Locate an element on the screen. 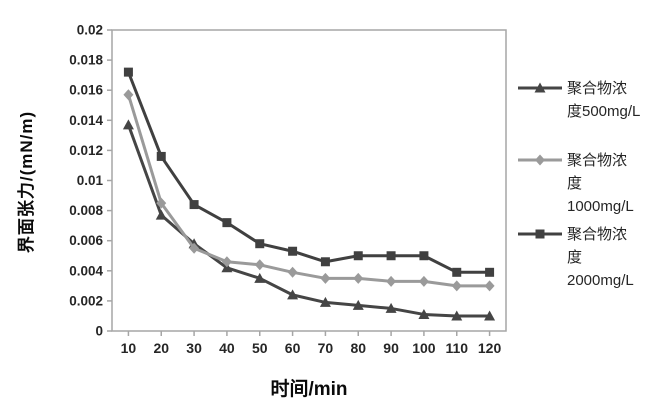  legend-item-triangle: 聚合物浓 度500mg/L is located at coordinates (578, 100).